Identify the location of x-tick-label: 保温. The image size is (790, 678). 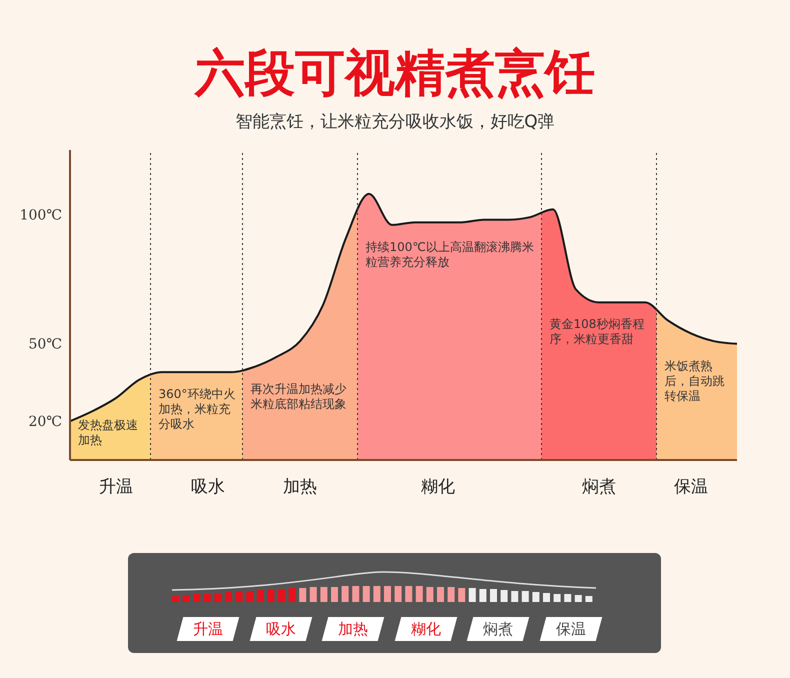
(691, 487).